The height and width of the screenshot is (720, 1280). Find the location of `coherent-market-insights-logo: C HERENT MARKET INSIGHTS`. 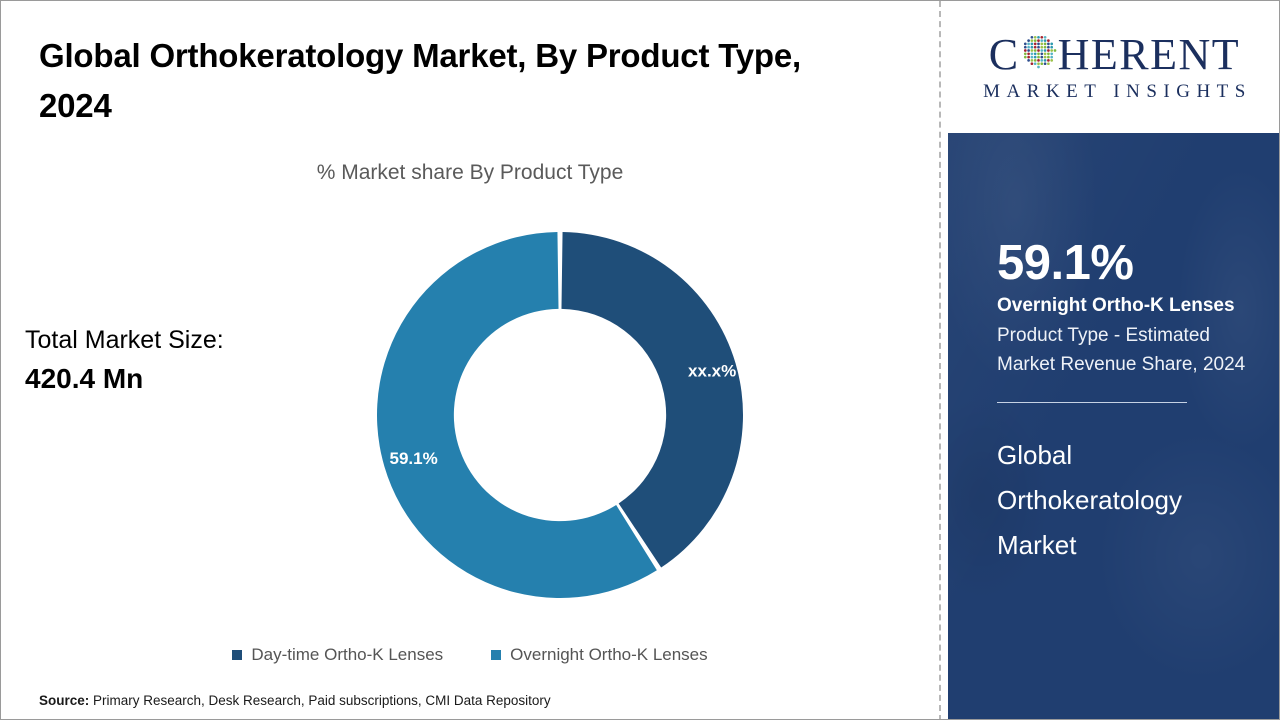

coherent-market-insights-logo: C HERENT MARKET INSIGHTS is located at coordinates (1115, 67).